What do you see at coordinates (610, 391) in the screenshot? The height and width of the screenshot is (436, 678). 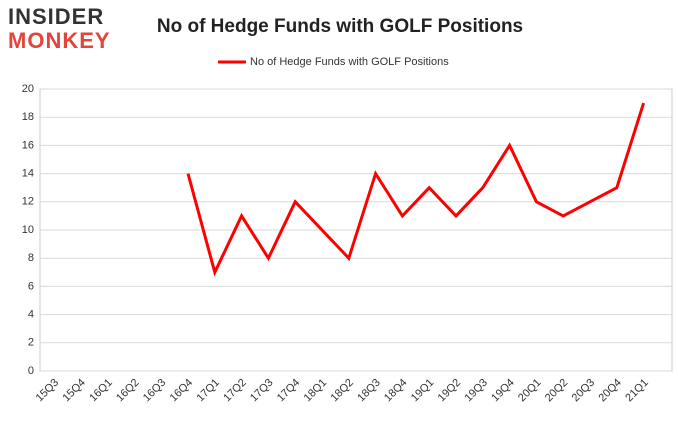 I see `x-tick-label: 20Q4` at bounding box center [610, 391].